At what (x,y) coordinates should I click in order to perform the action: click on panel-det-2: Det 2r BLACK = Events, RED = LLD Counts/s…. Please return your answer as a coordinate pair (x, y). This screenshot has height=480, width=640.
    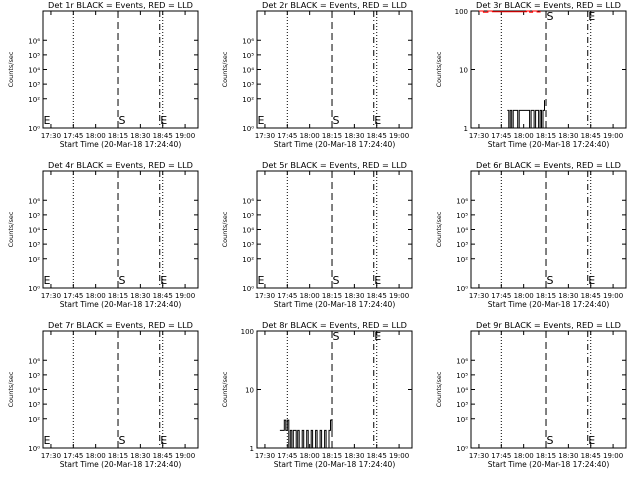
    Looking at the image, I should click on (317, 74).